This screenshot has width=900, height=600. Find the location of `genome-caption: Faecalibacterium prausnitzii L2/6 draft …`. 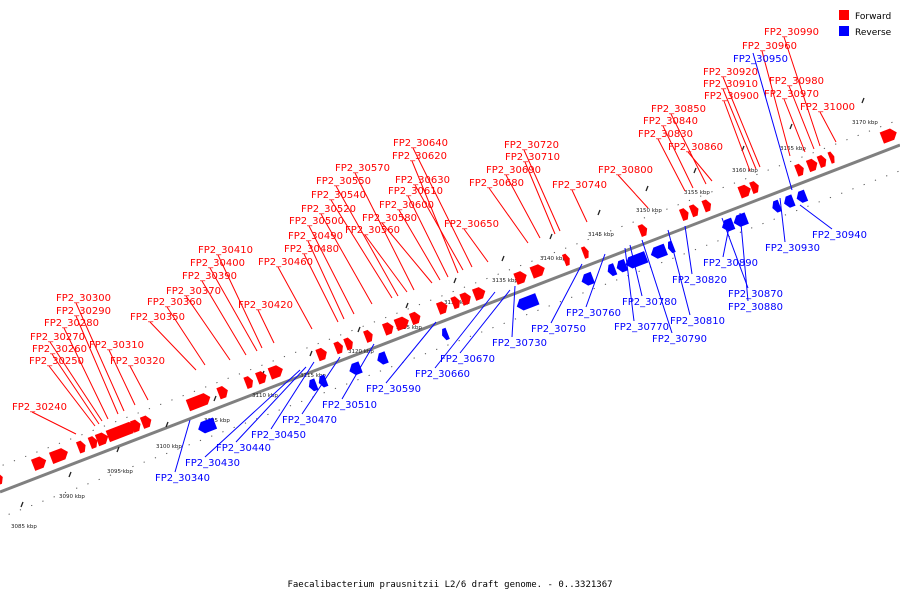

genome-caption: Faecalibacterium prausnitzii L2/6 draft … is located at coordinates (449, 585).